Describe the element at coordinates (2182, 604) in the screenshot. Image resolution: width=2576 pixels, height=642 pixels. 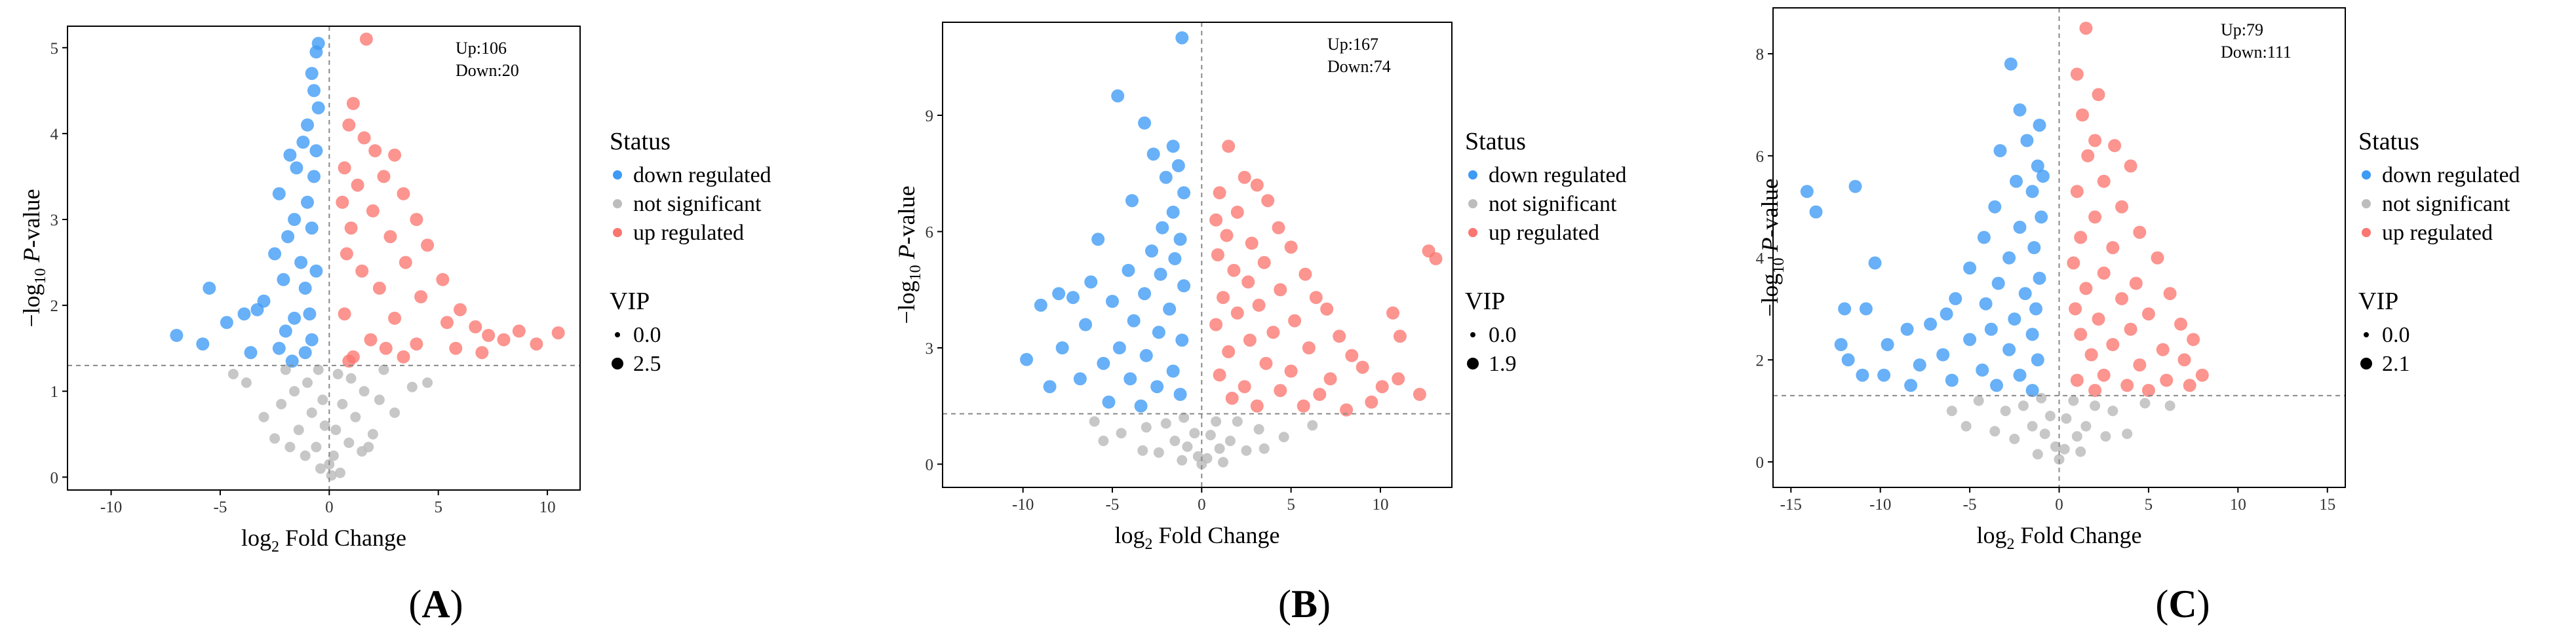
I see `panel-label: (C)` at that location.